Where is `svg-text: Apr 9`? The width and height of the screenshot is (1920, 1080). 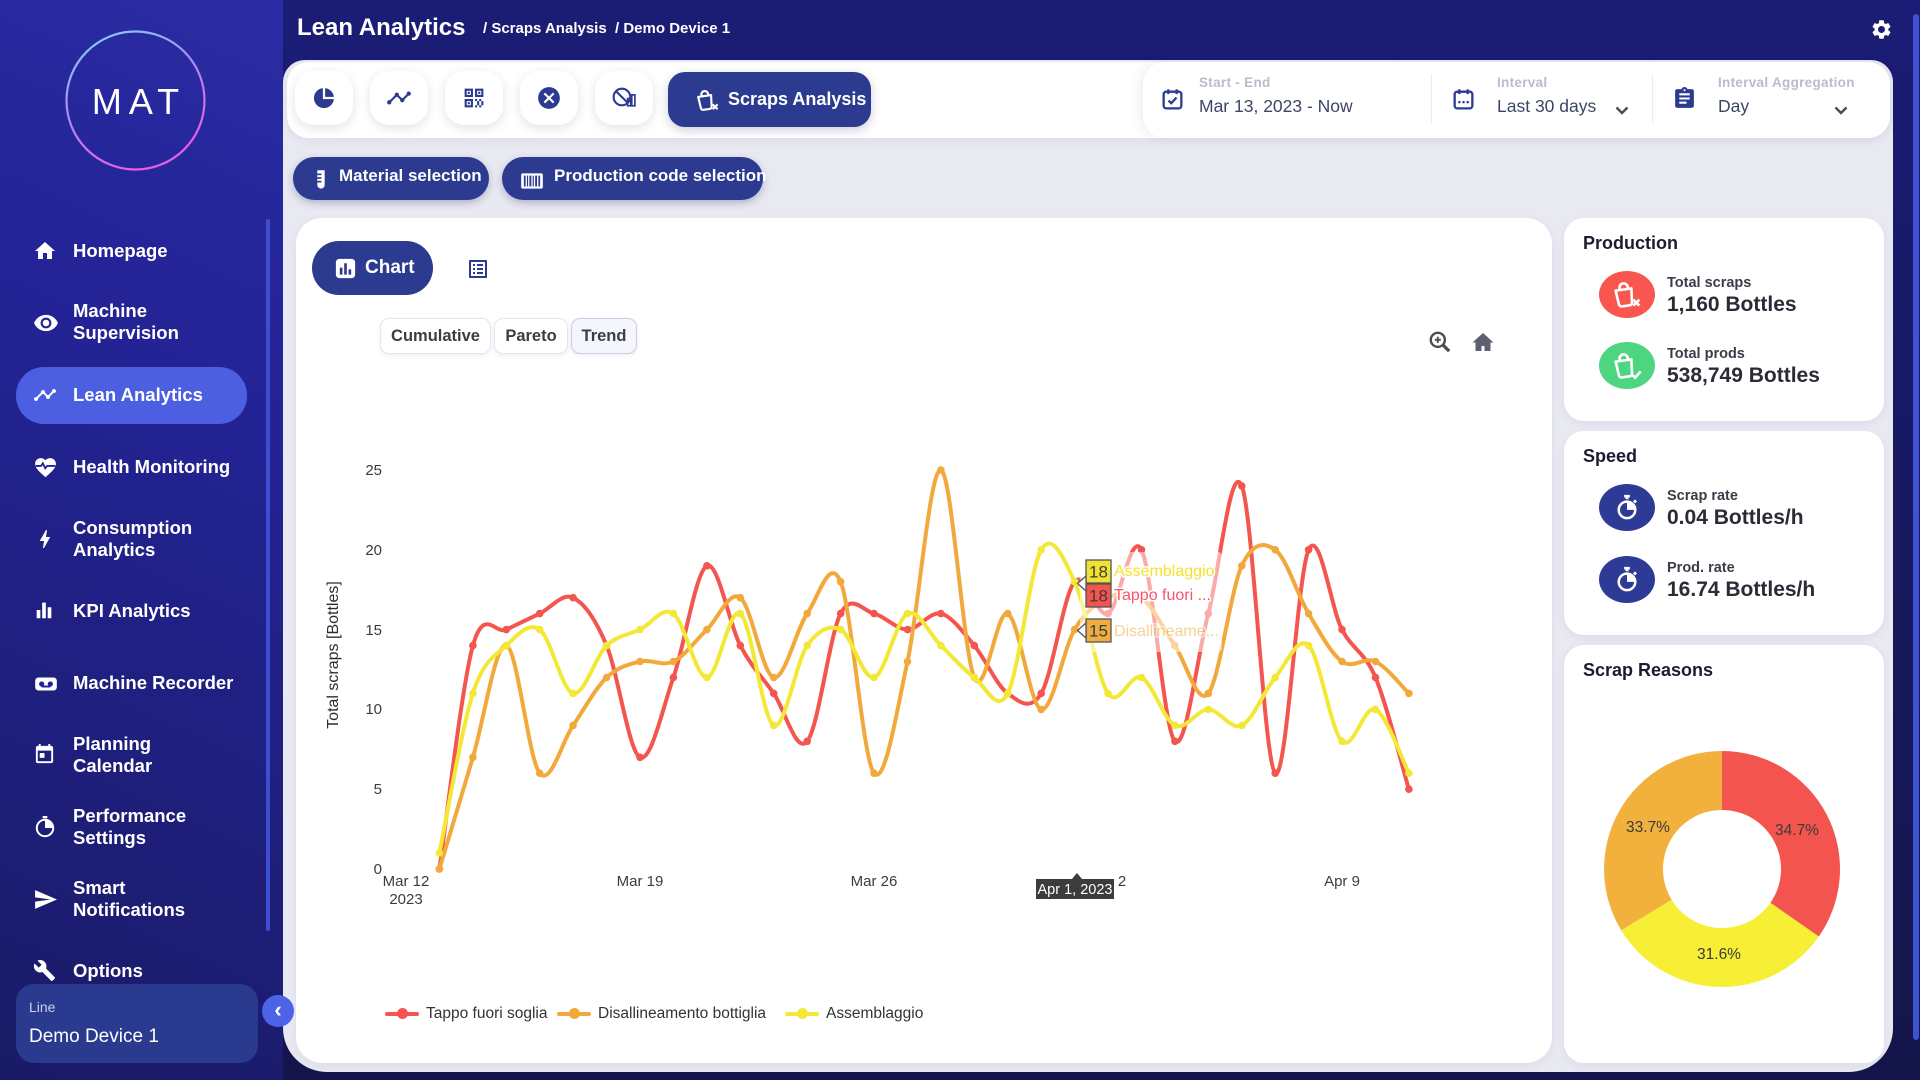
svg-text: Apr 9 is located at coordinates (1342, 881).